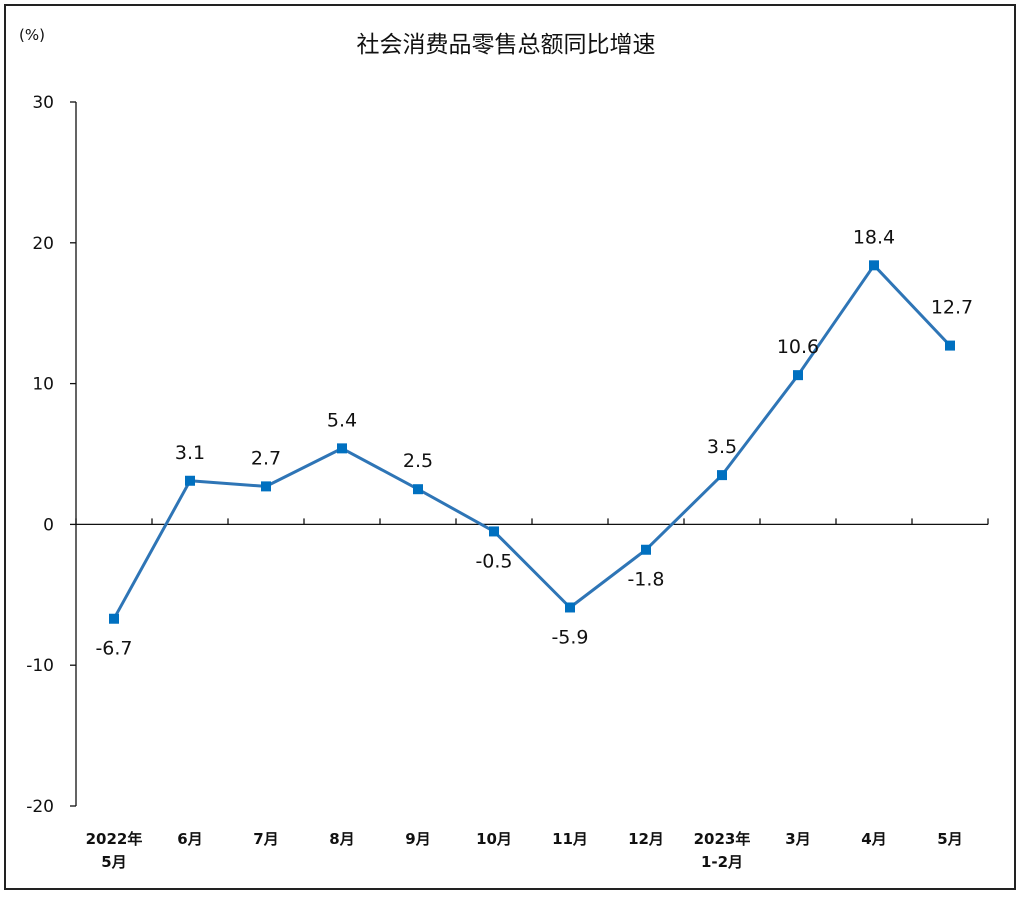  What do you see at coordinates (265, 839) in the screenshot?
I see `x-tick-label: 7月` at bounding box center [265, 839].